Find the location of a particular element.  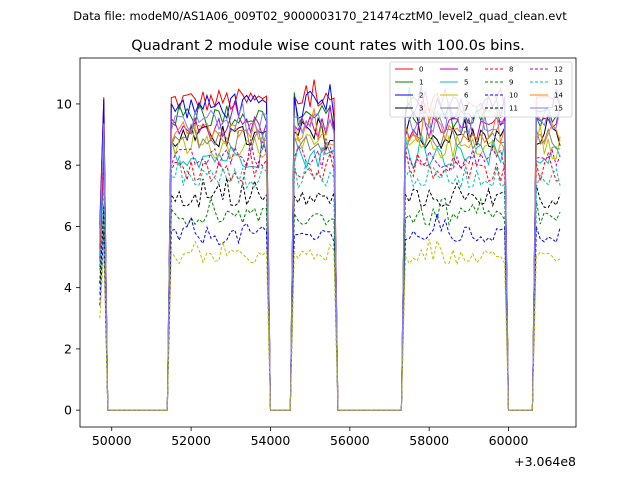

legend-label-11: 11 is located at coordinates (513, 109).